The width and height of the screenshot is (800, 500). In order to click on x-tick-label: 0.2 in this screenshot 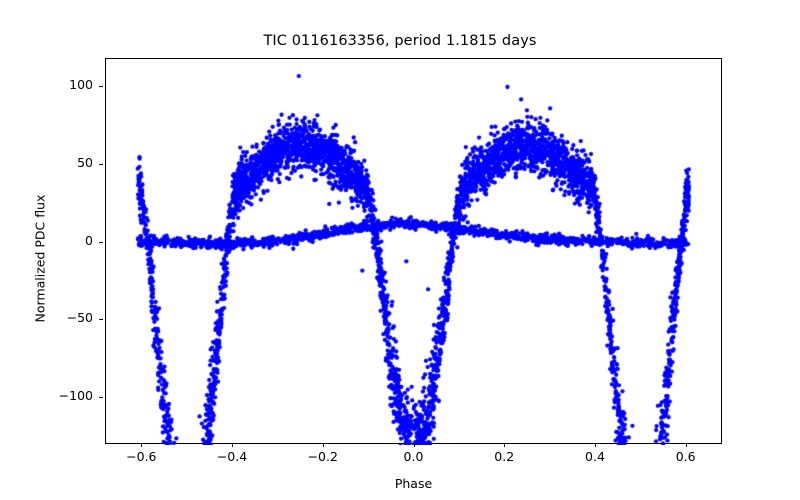, I will do `click(504, 456)`.